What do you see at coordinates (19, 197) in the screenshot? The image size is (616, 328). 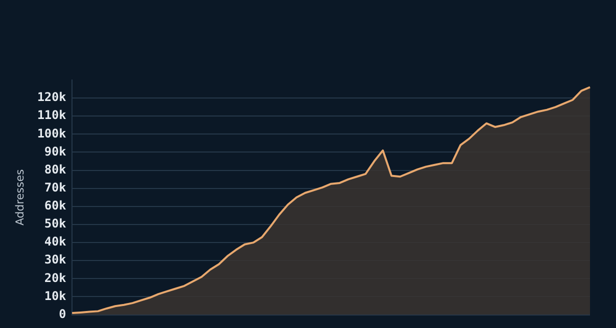 I see `y-axis-title: Addresses` at bounding box center [19, 197].